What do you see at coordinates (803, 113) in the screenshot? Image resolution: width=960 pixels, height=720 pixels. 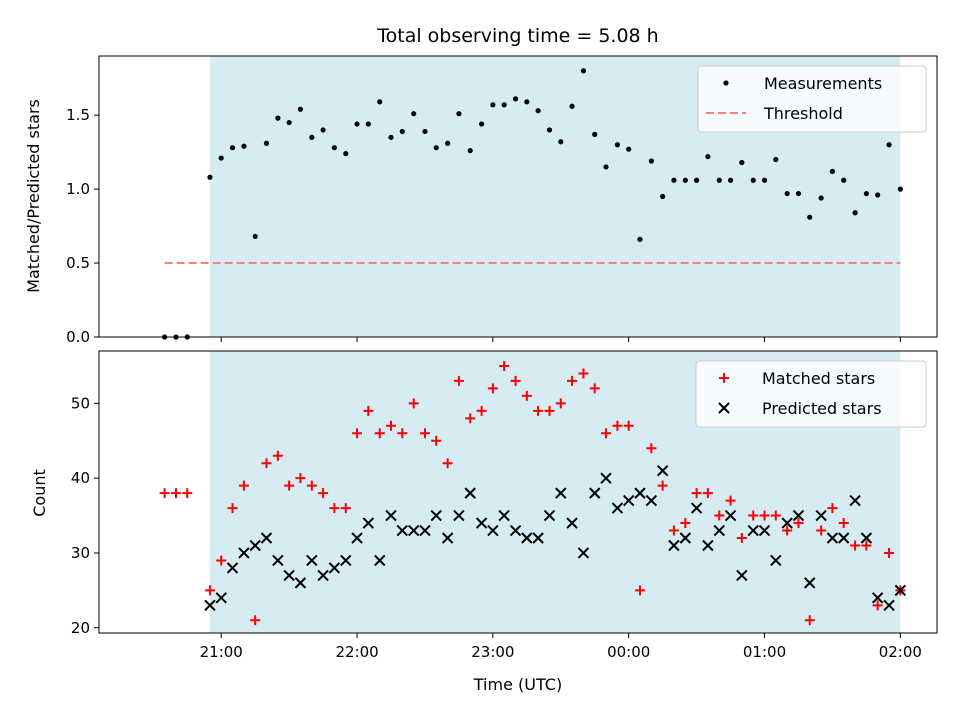 I see `legend-label: Threshold` at bounding box center [803, 113].